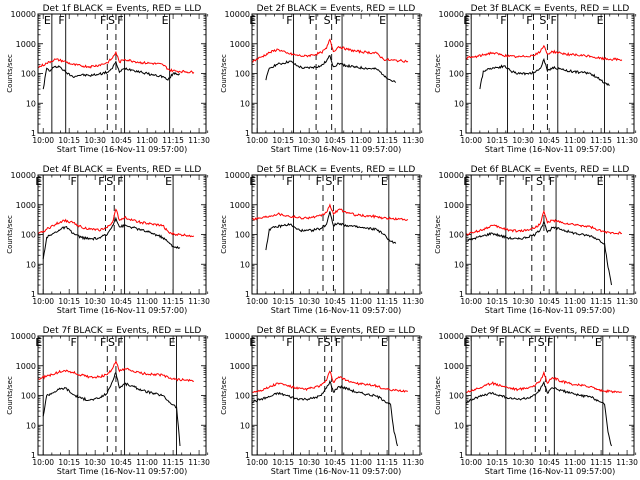 This screenshot has width=640, height=480. Describe the element at coordinates (122, 9) in the screenshot. I see `panel-title: Det 1f BLACK = Events, RED = LLD` at that location.